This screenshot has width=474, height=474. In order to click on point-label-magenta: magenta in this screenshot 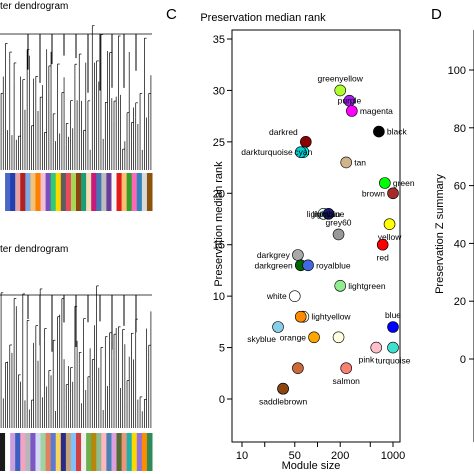, I will do `click(376, 111)`.